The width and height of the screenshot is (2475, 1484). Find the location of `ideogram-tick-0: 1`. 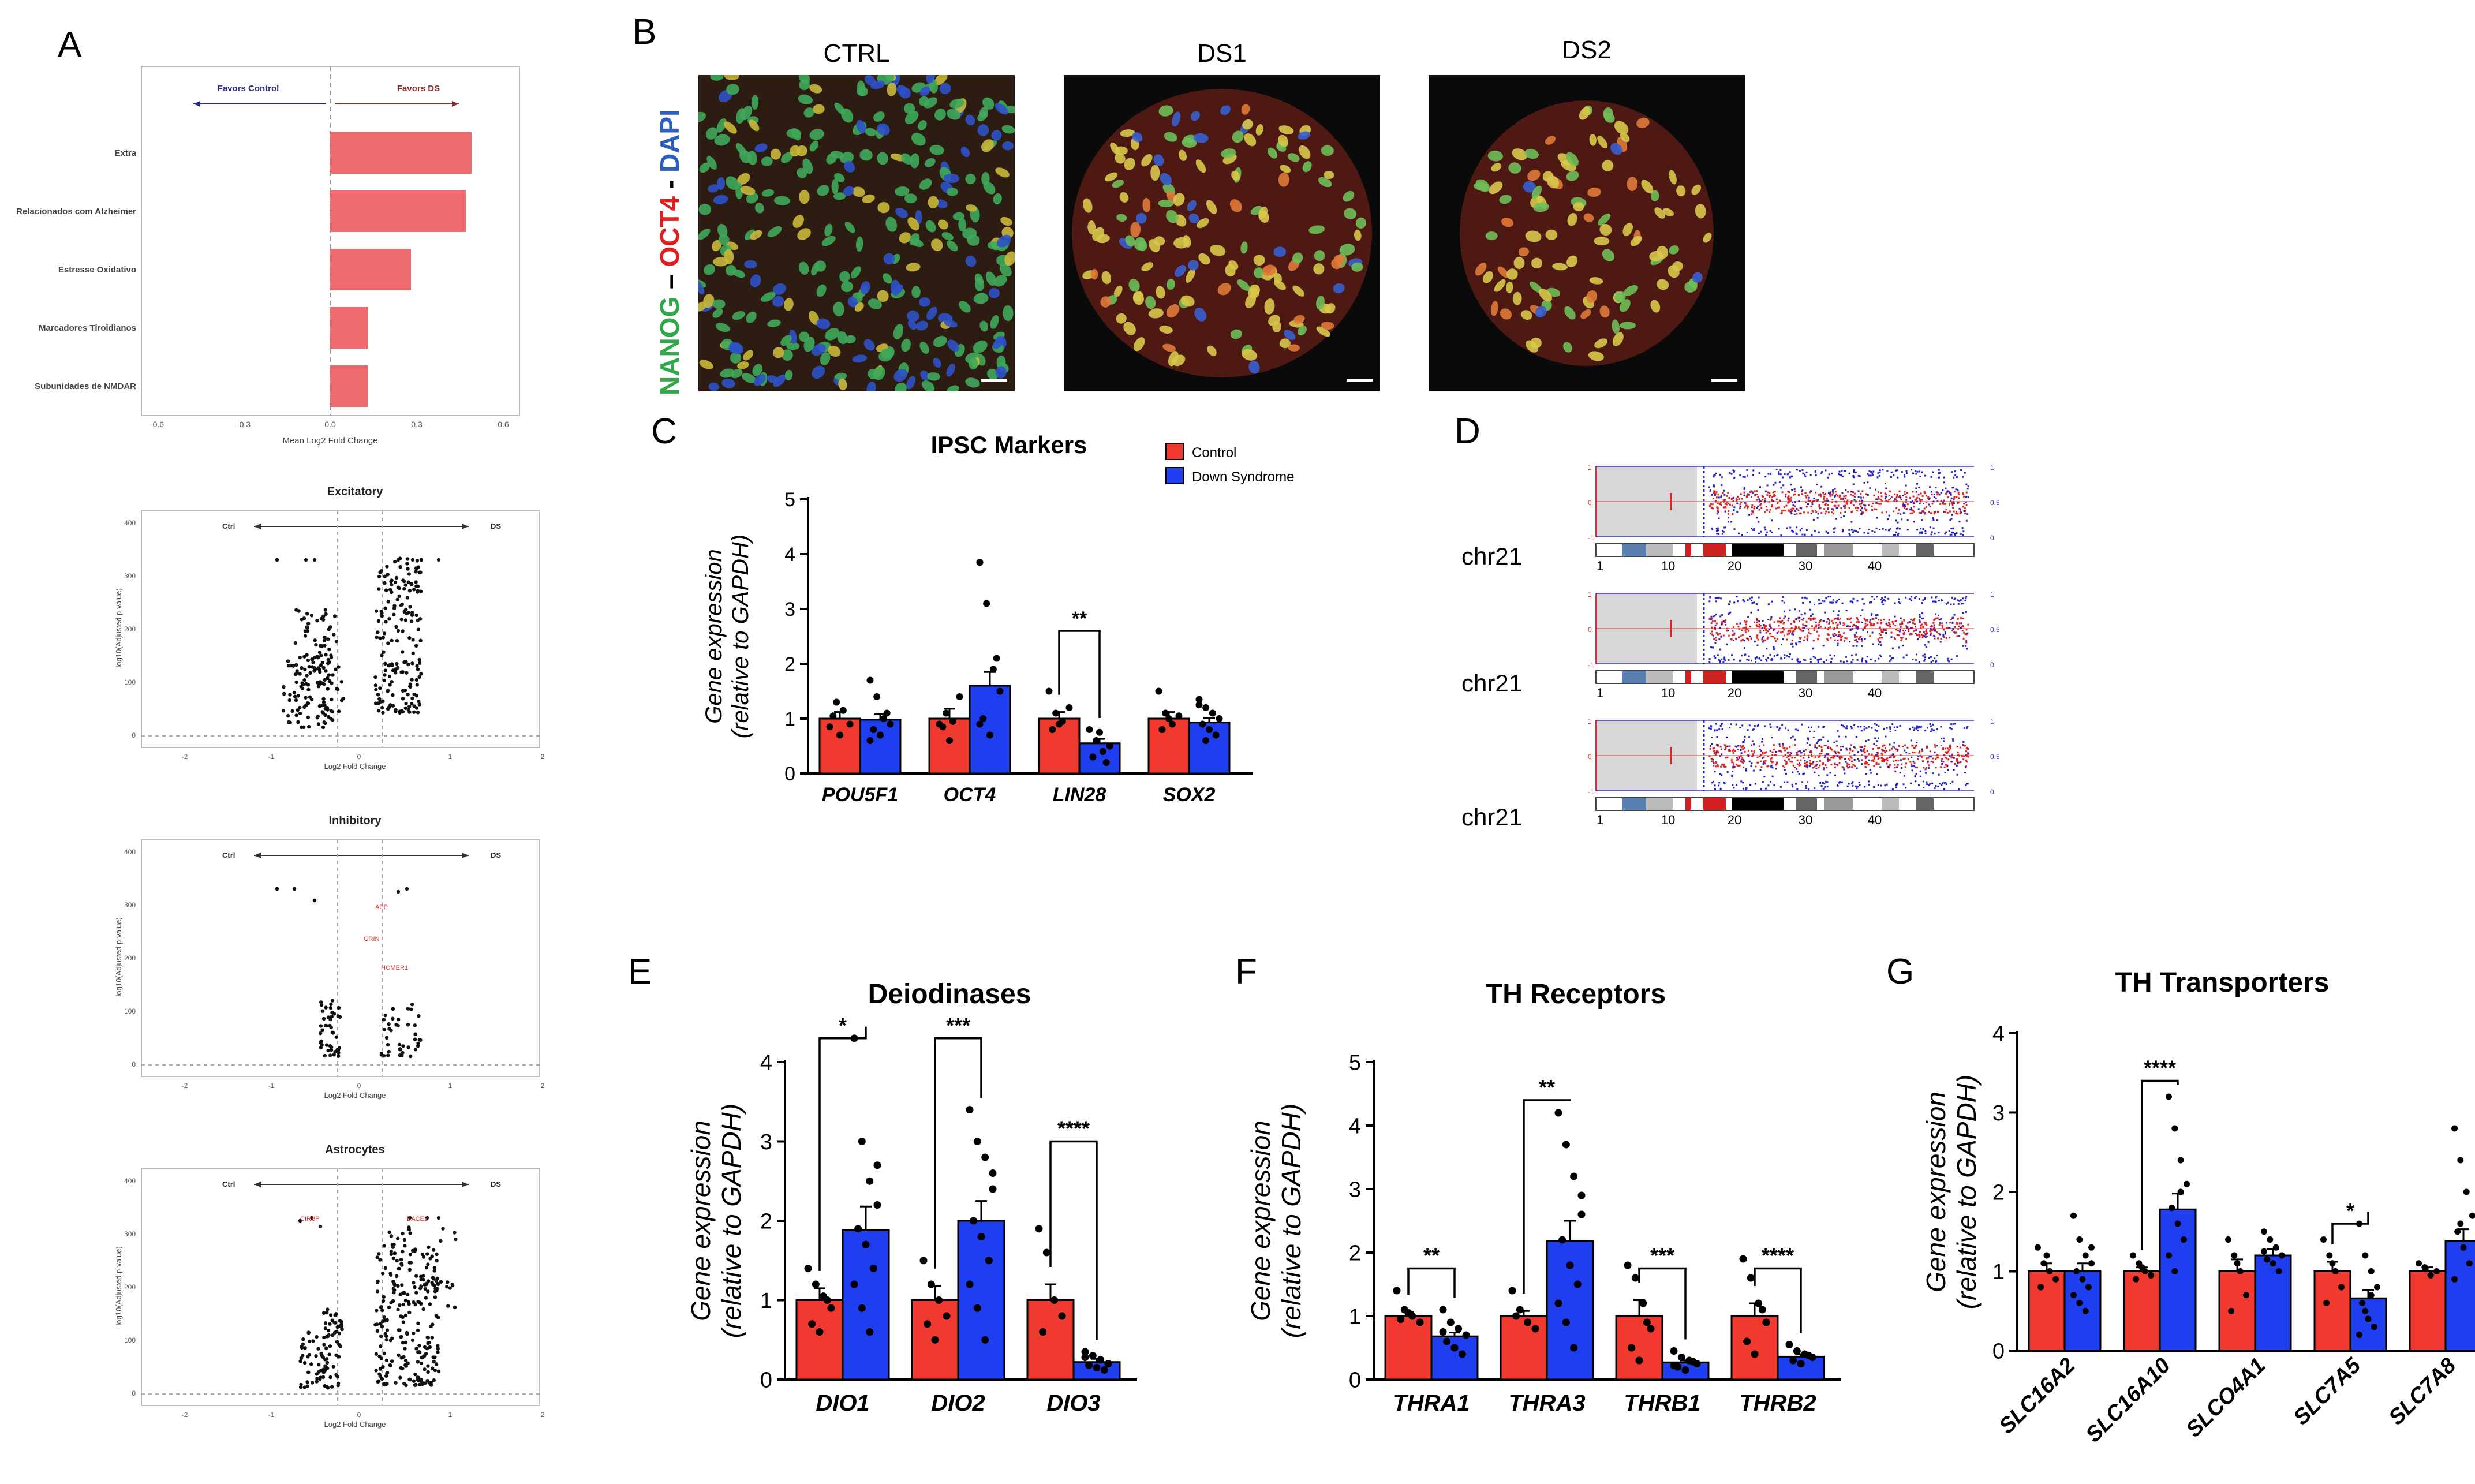

ideogram-tick-0: 1 is located at coordinates (1600, 693).